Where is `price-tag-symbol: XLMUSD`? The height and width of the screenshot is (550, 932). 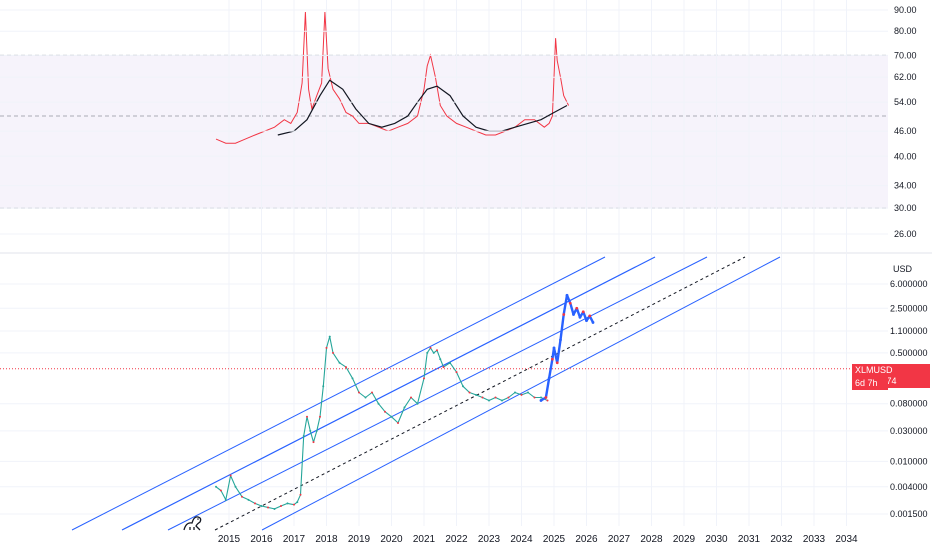
price-tag-symbol: XLMUSD is located at coordinates (874, 370).